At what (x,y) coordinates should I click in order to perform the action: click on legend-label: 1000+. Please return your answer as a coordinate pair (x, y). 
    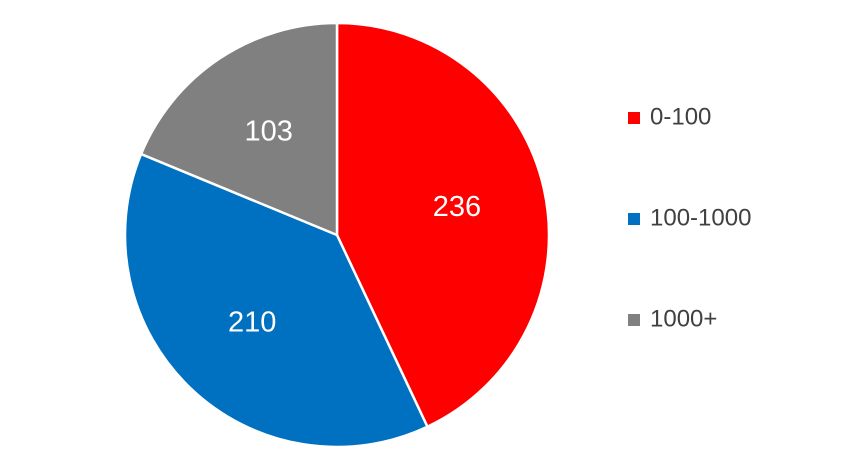
    Looking at the image, I should click on (683, 318).